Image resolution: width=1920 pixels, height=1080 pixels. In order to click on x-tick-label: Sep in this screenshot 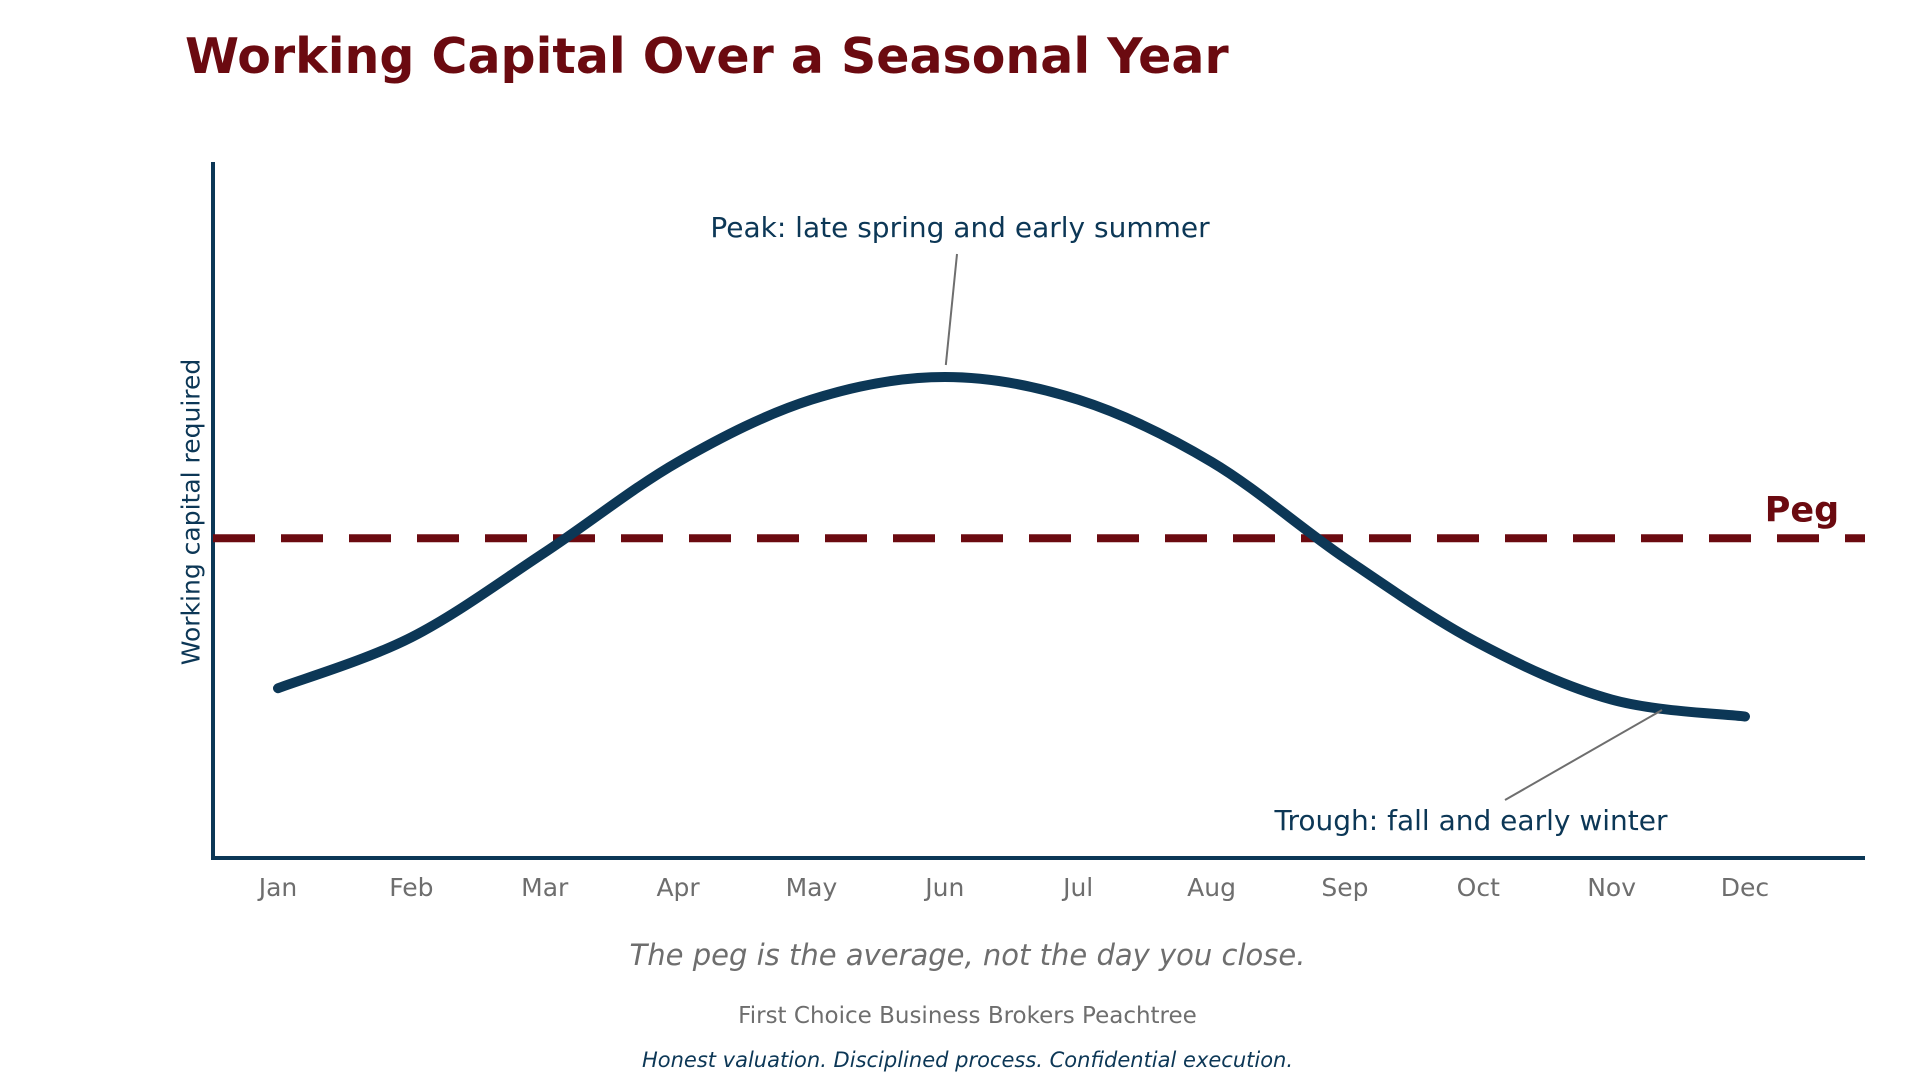, I will do `click(1344, 887)`.